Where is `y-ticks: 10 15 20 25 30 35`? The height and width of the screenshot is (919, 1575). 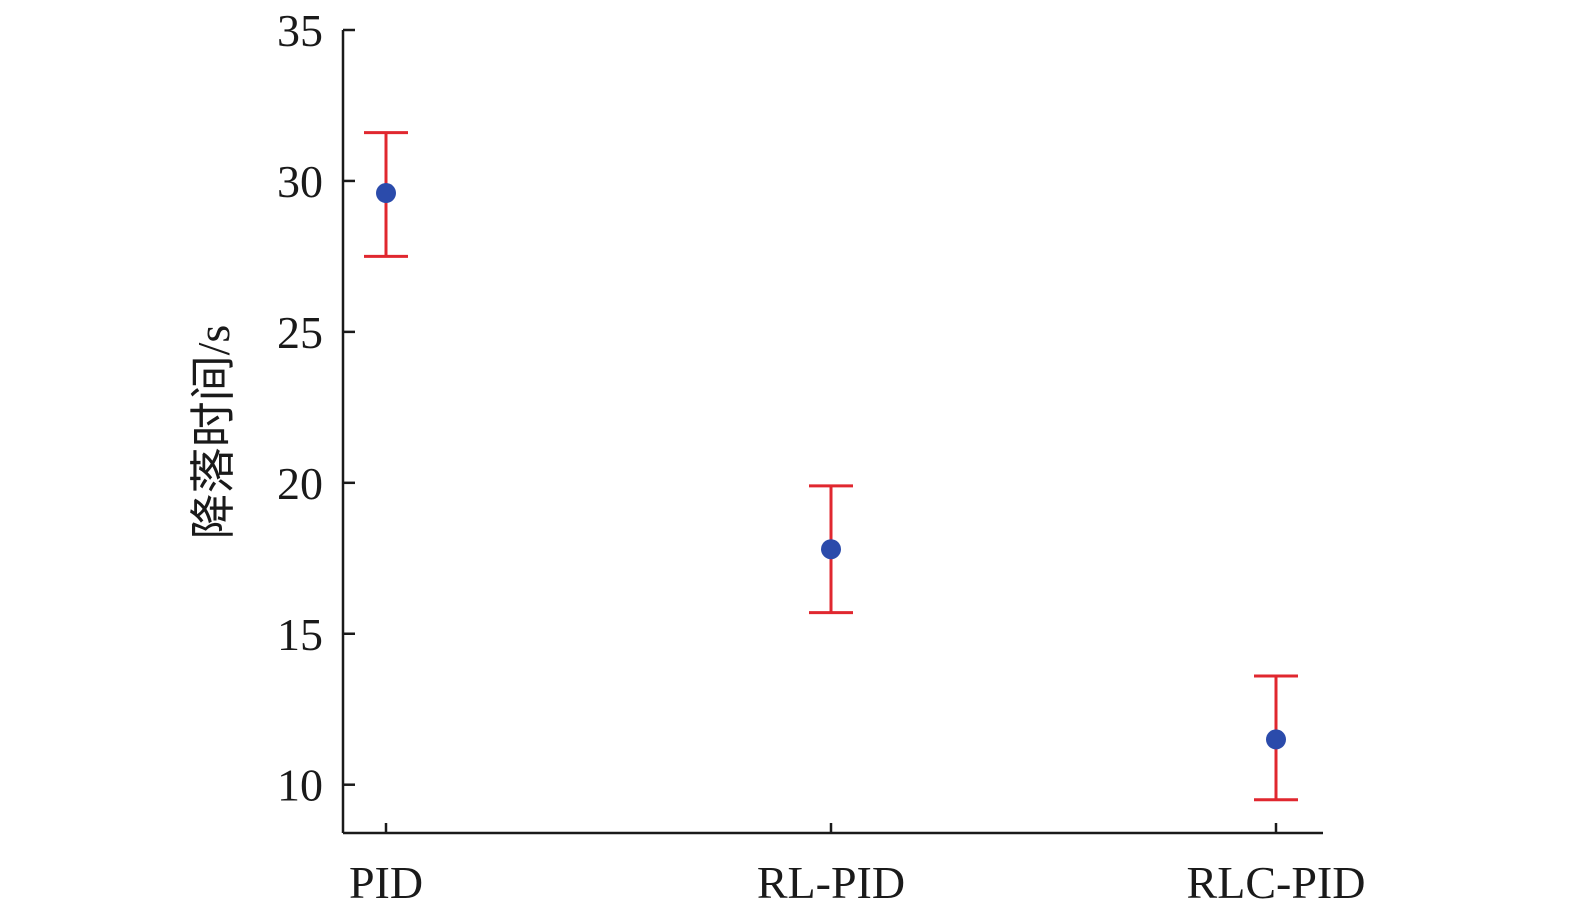
y-ticks: 10 15 20 25 30 35 is located at coordinates (316, 408).